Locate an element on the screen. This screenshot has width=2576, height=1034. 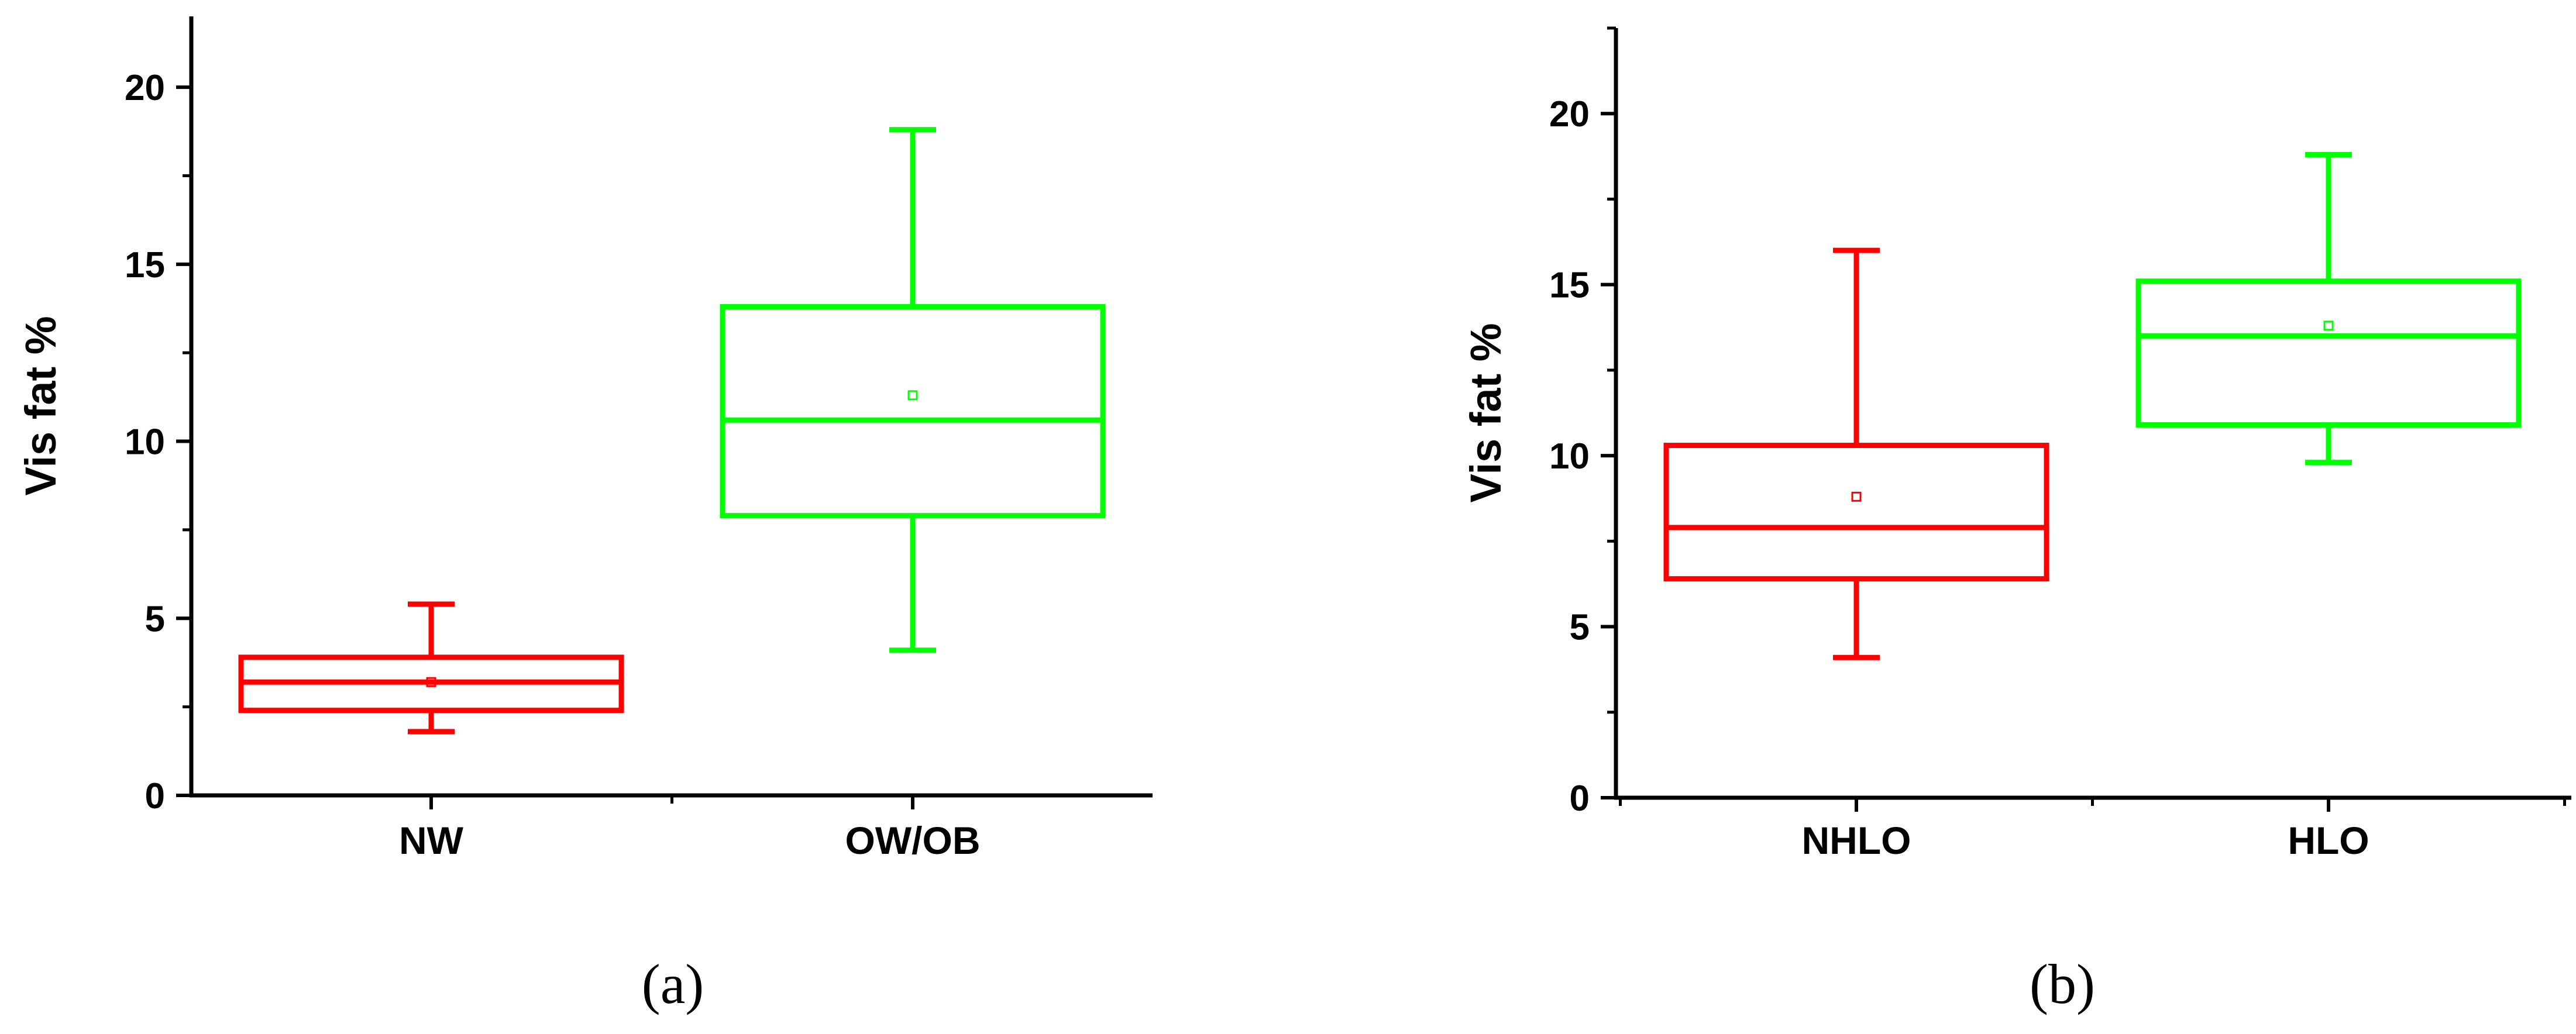
x-category-label: OW/OB is located at coordinates (913, 840).